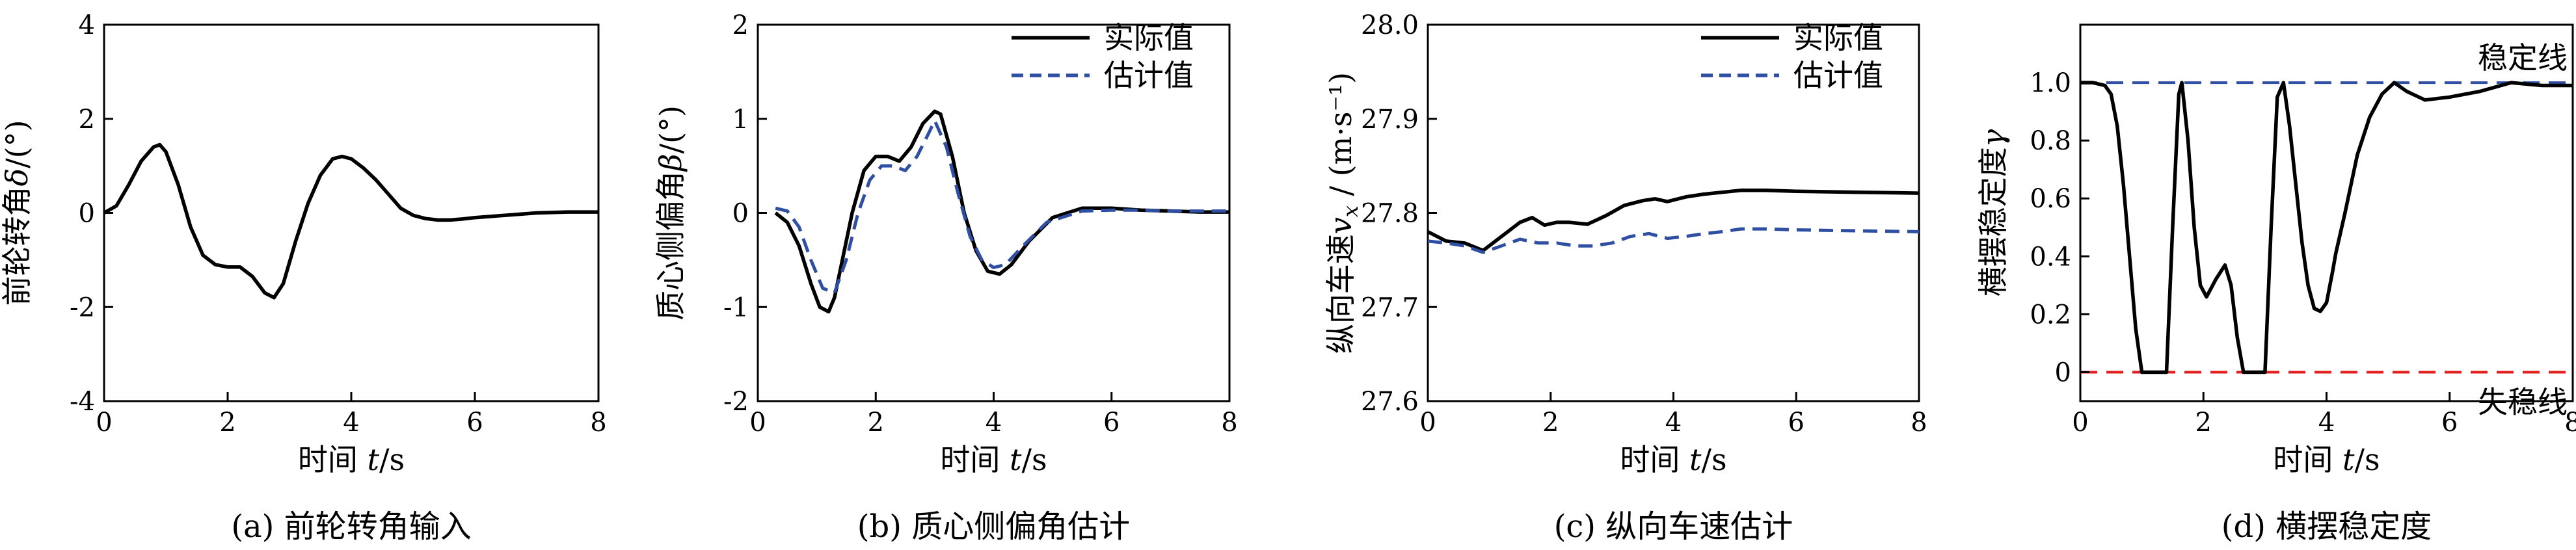 The width and height of the screenshot is (2576, 550). What do you see at coordinates (2523, 57) in the screenshot?
I see `reference-line-label-0: 稳定线` at bounding box center [2523, 57].